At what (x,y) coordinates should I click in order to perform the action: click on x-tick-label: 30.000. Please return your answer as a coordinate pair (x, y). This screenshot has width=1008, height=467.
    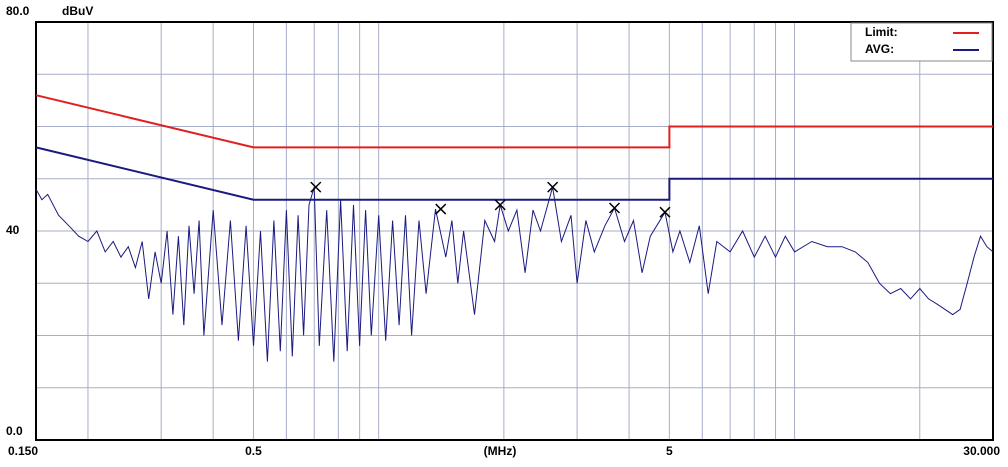
    Looking at the image, I should click on (981, 451).